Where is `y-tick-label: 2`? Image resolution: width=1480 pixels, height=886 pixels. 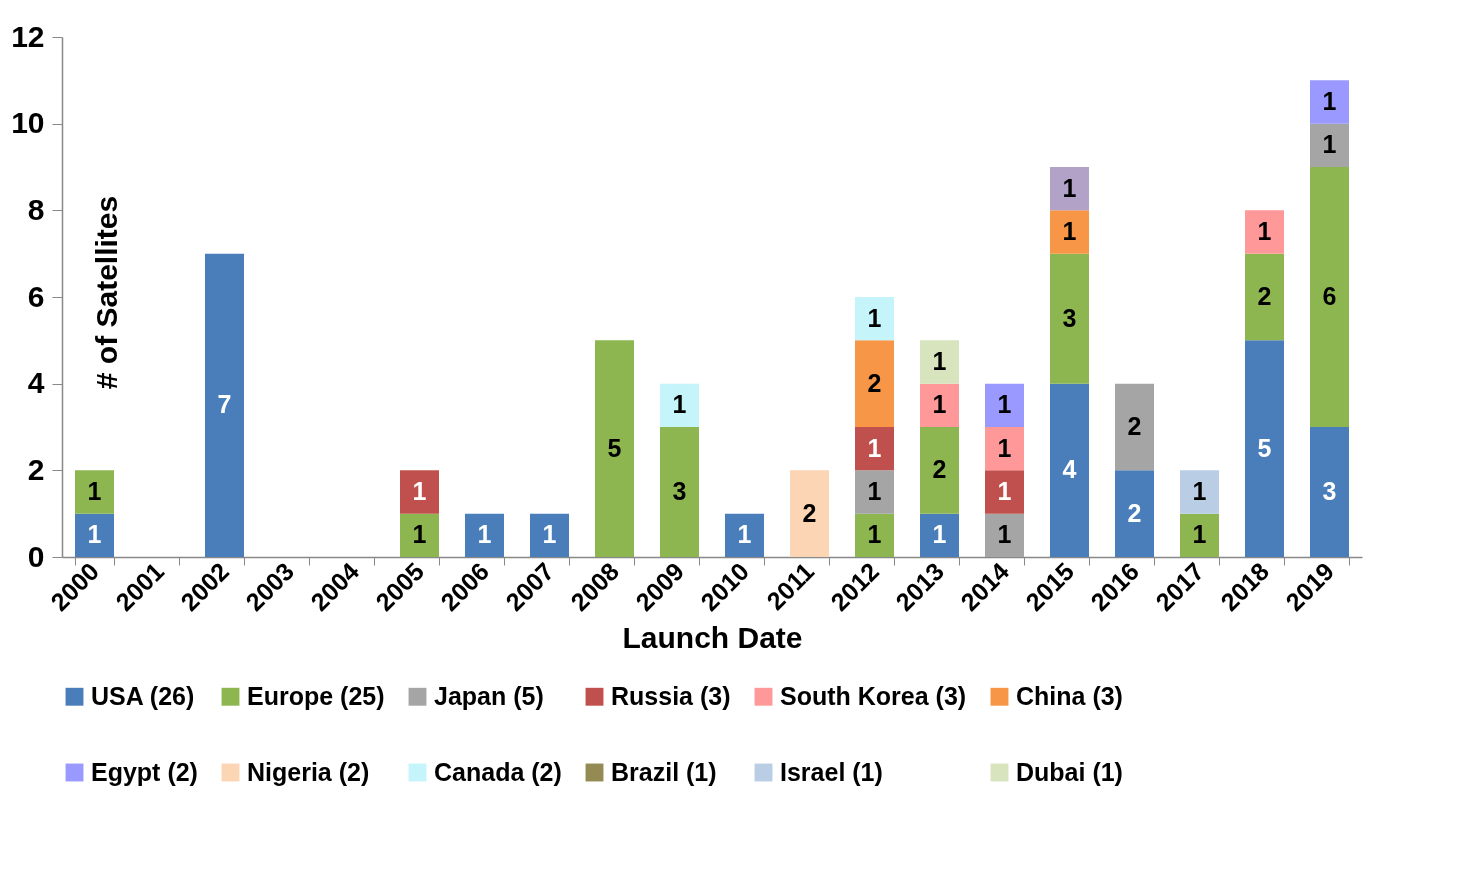 y-tick-label: 2 is located at coordinates (36, 469).